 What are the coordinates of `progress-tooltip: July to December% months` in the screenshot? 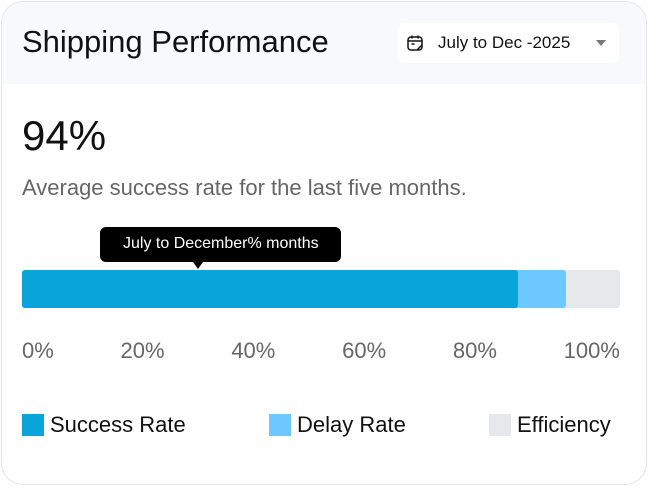 It's located at (220, 248).